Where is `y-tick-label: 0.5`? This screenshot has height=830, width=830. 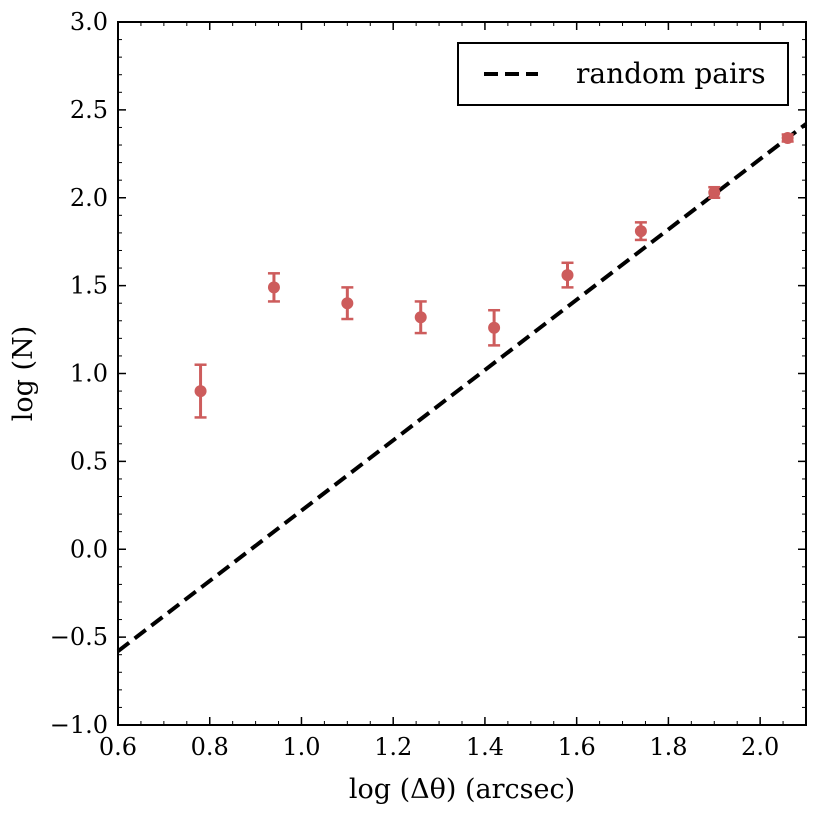
y-tick-label: 0.5 is located at coordinates (89, 461).